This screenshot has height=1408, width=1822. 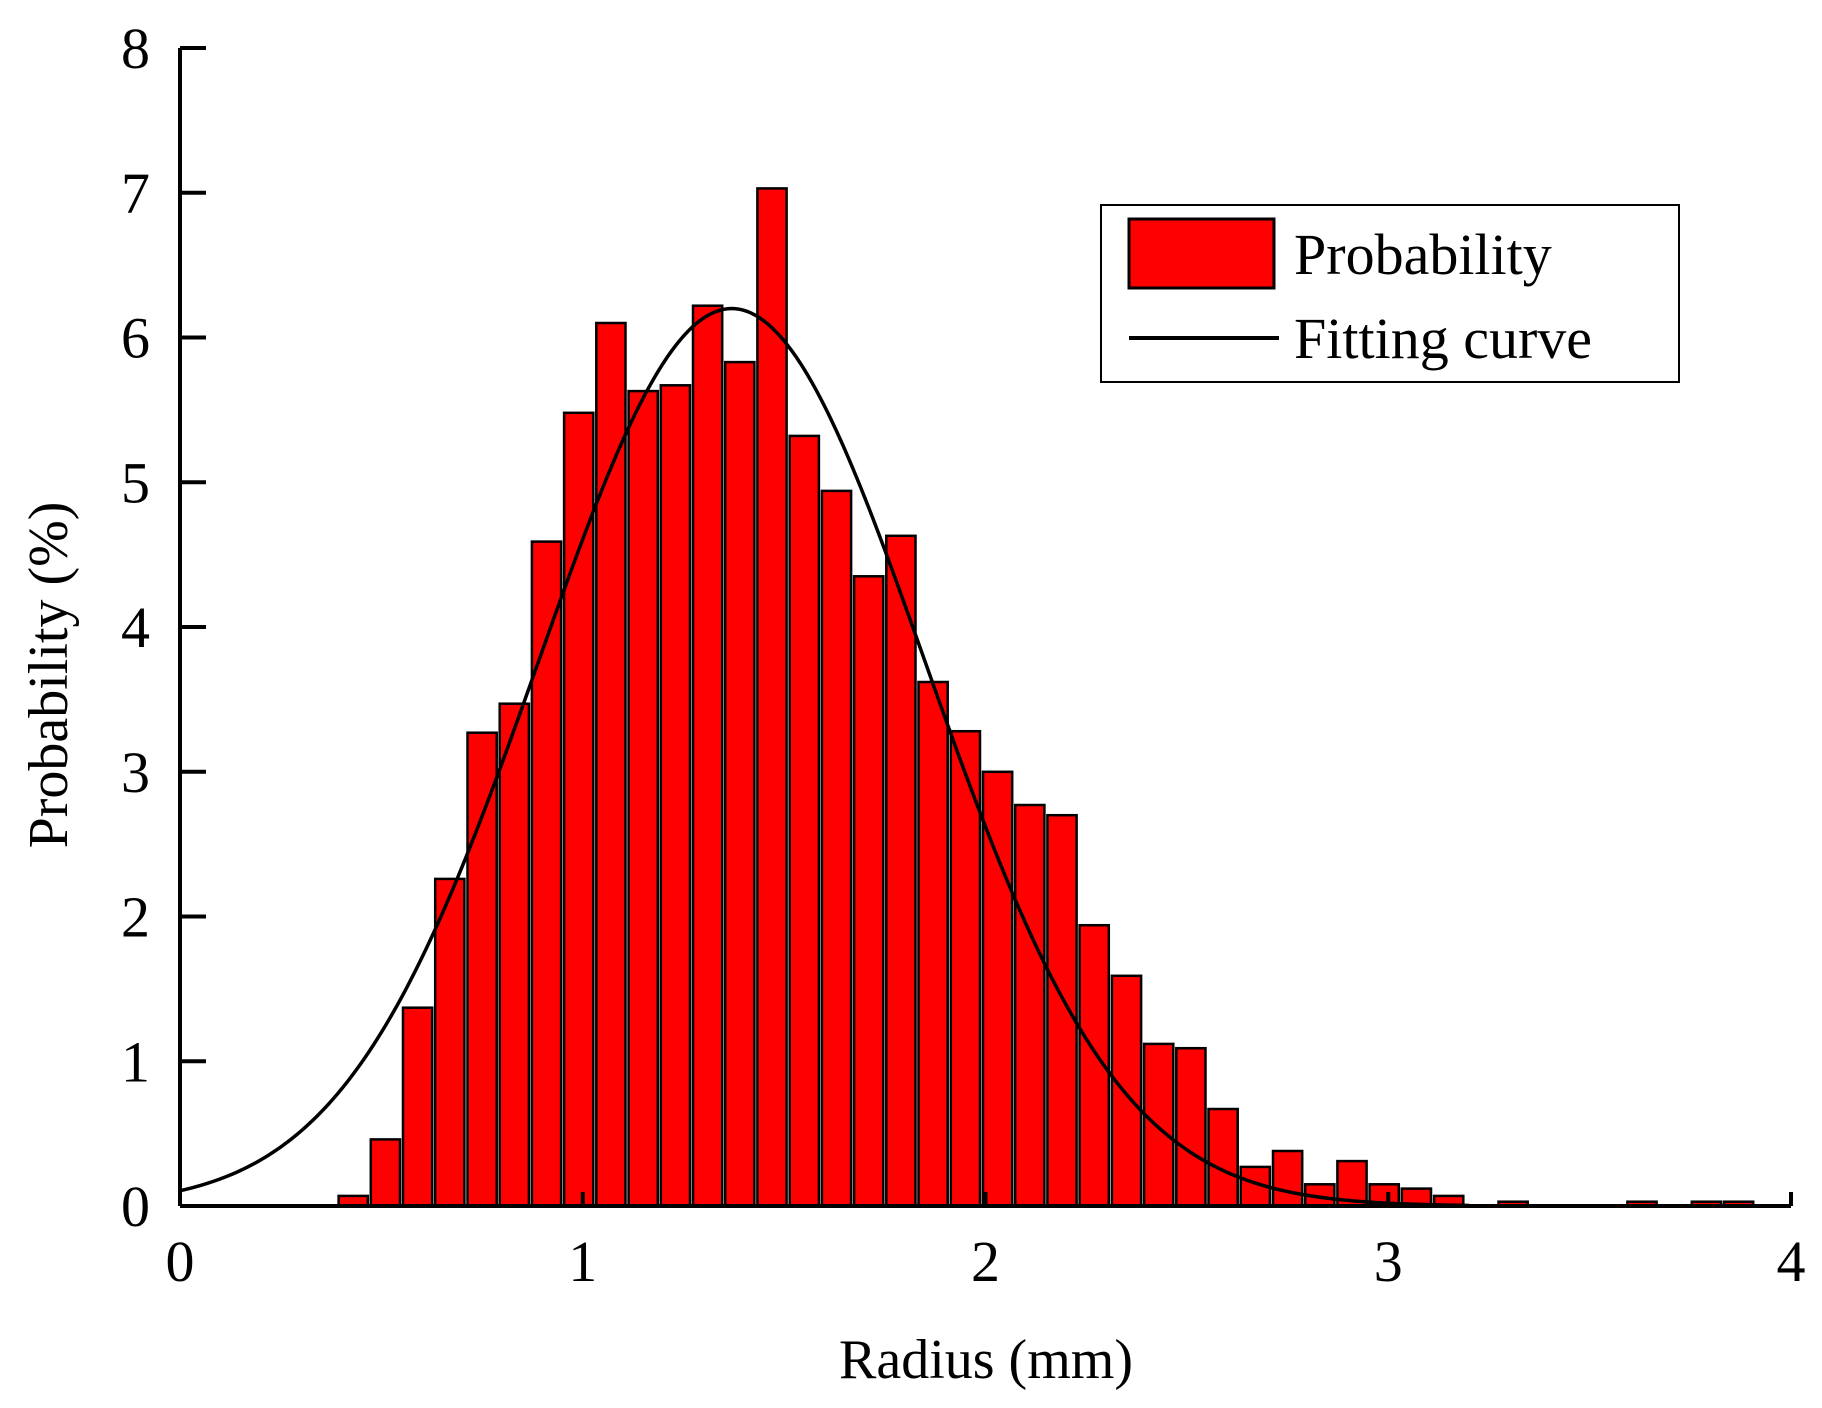 I want to click on legend: Probability Fitting curve, so click(x=1390, y=293).